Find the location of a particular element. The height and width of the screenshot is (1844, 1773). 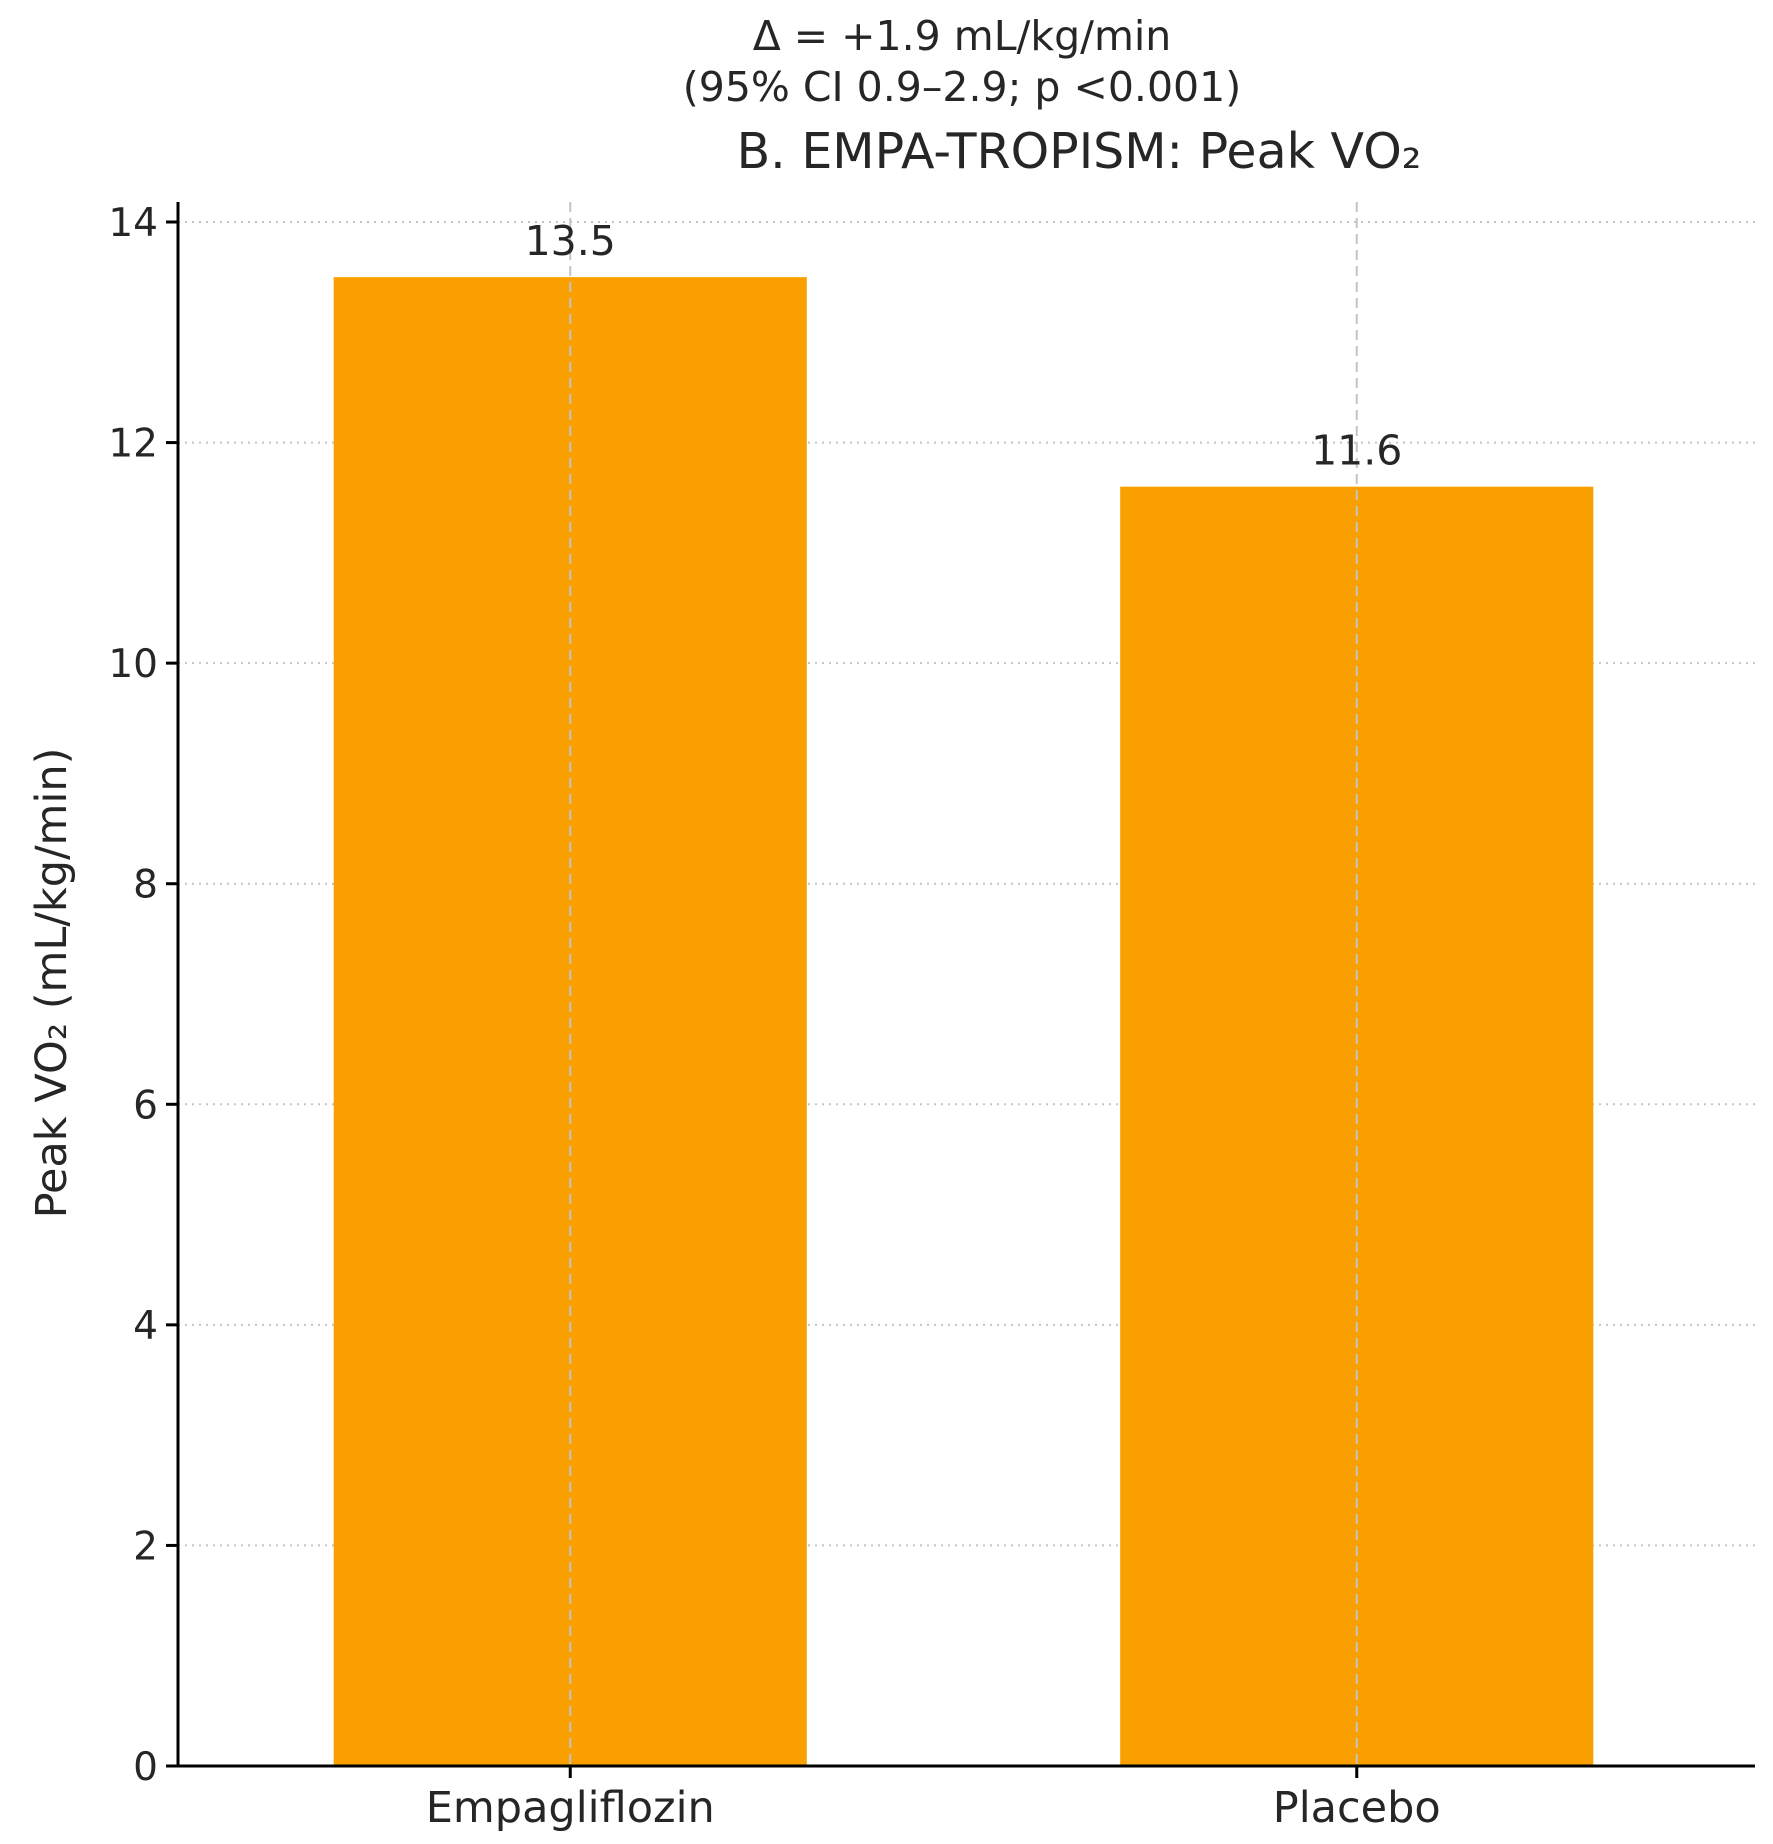

y-tick-label-5: 10 is located at coordinates (133, 664).